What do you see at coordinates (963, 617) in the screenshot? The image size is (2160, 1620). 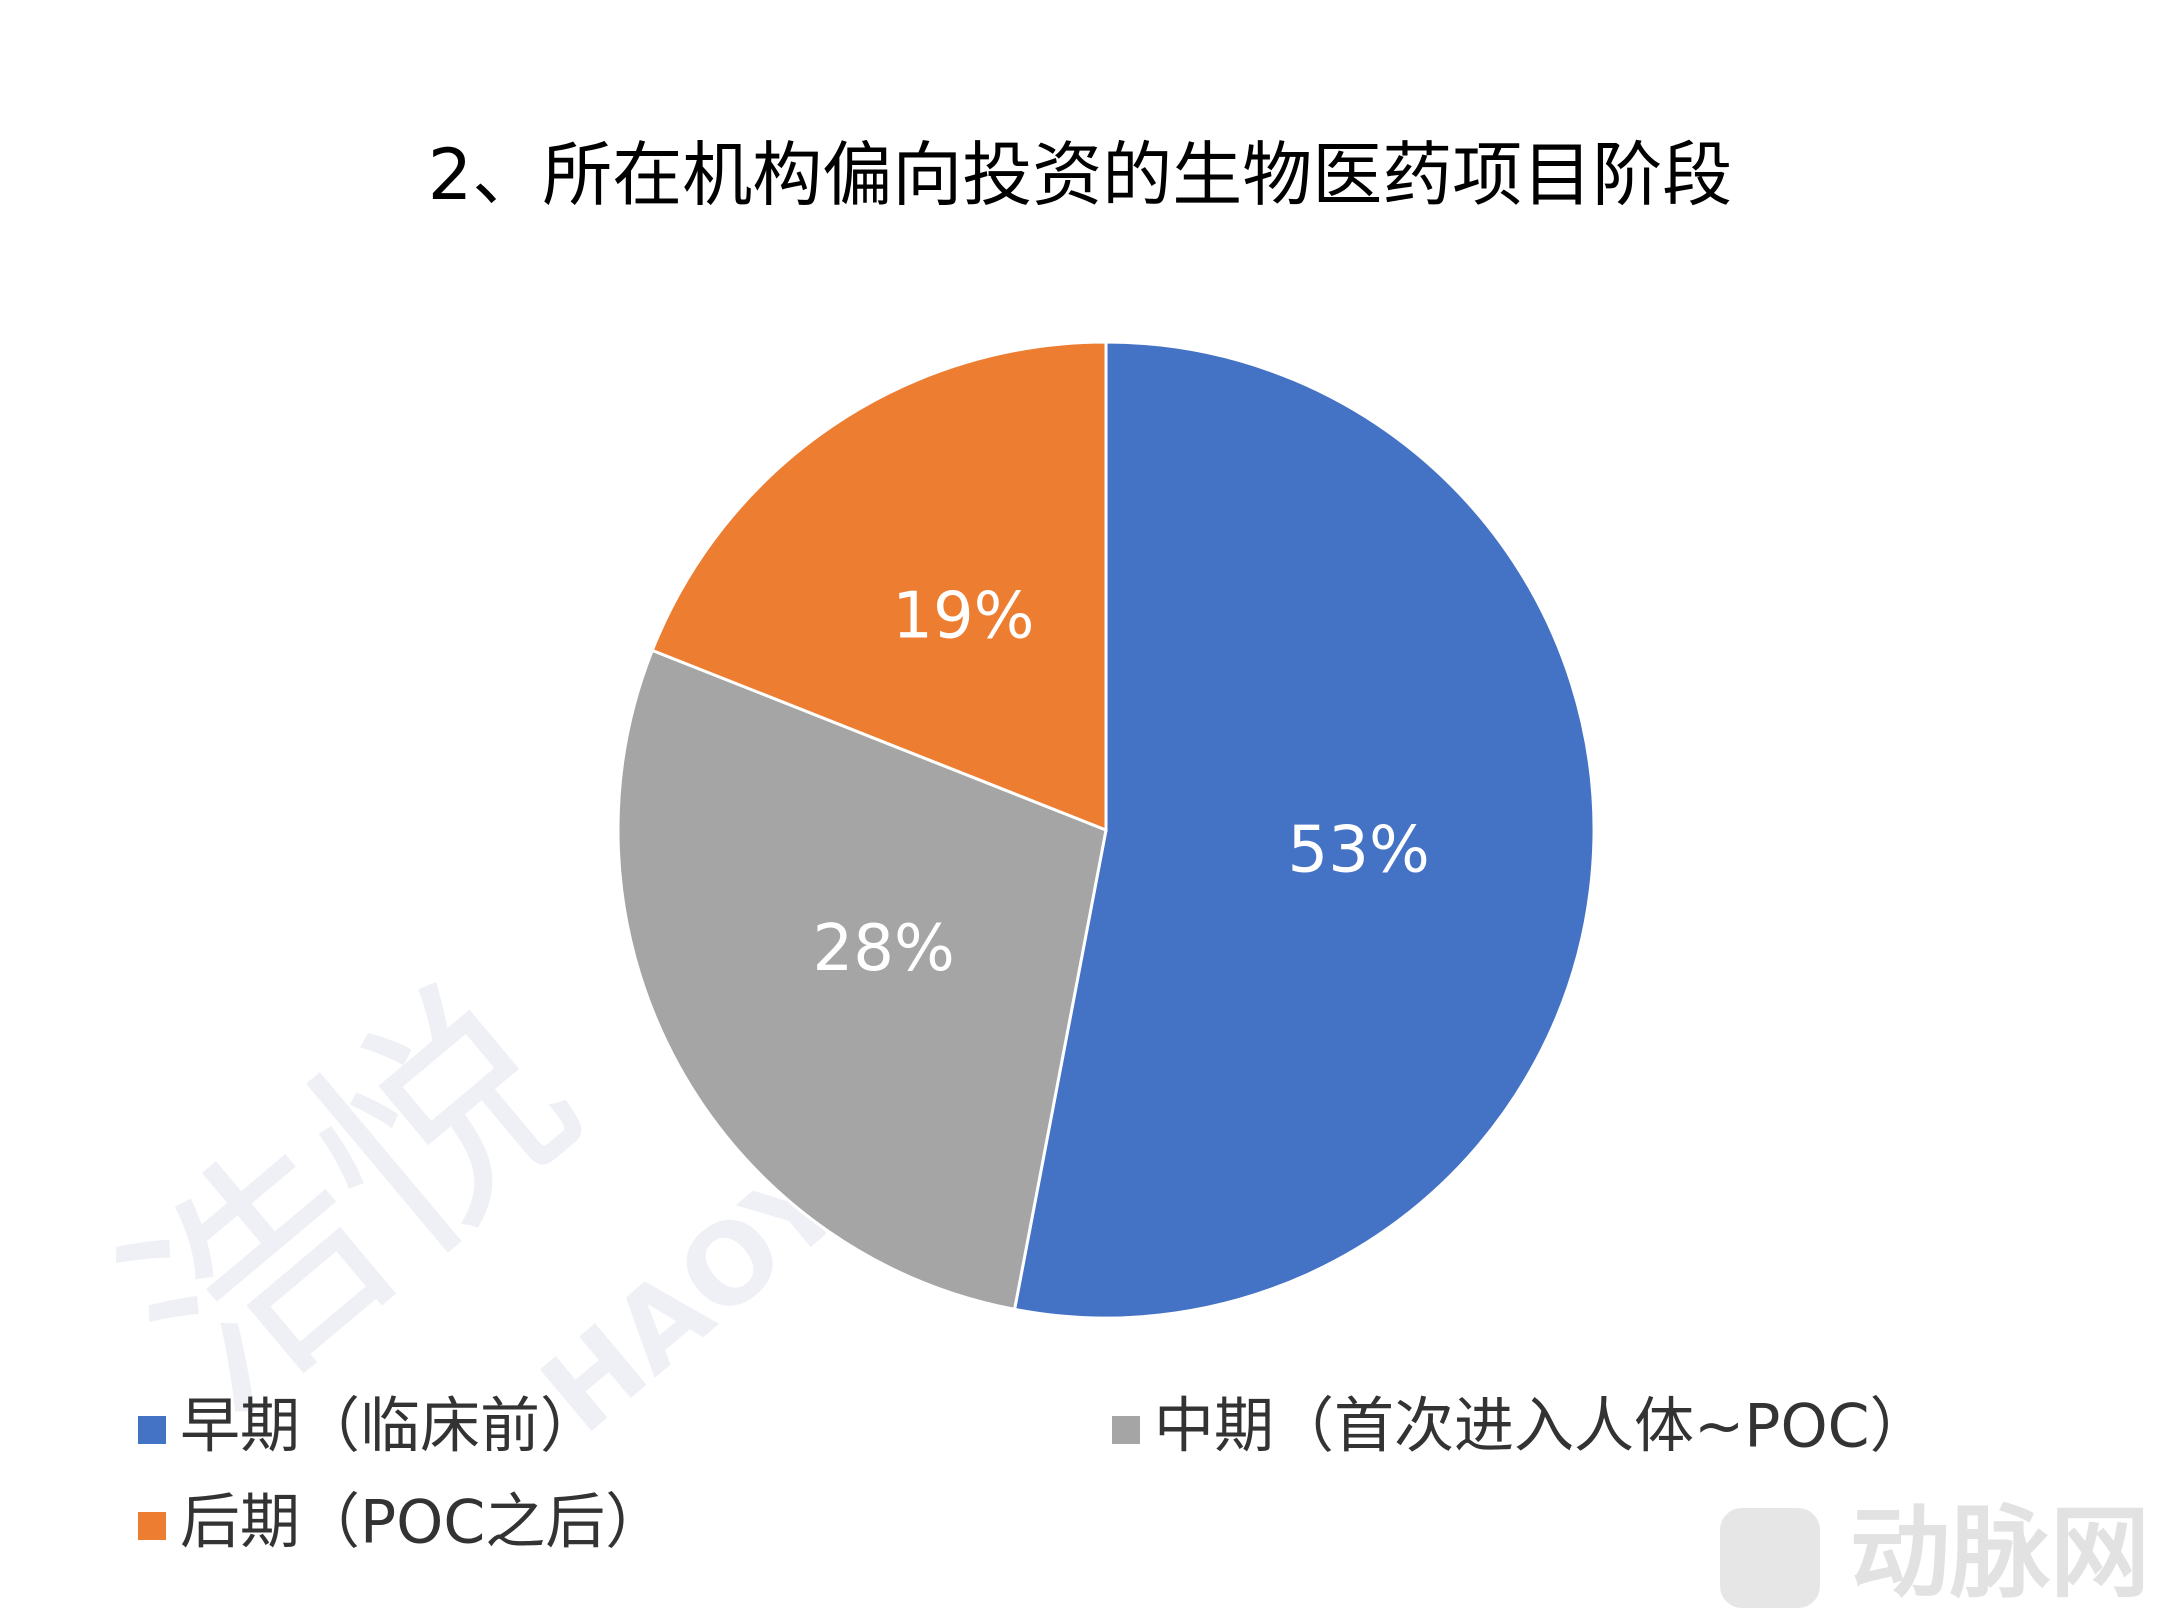 I see `data-label: 19%` at bounding box center [963, 617].